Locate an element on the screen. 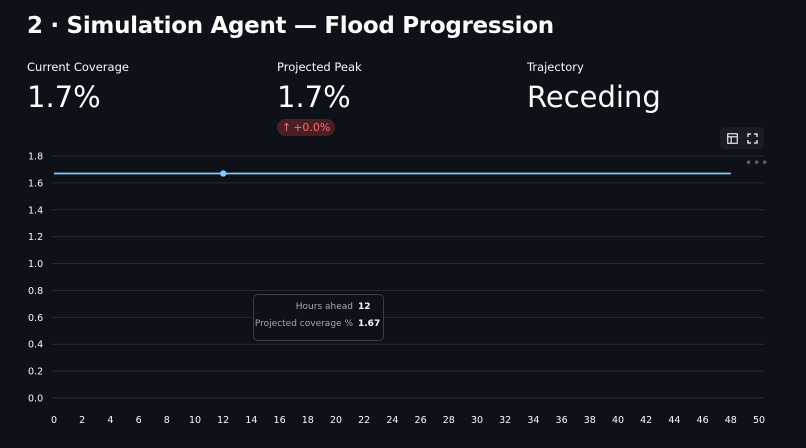 The image size is (806, 448). x-tick-label: 4 is located at coordinates (110, 420).